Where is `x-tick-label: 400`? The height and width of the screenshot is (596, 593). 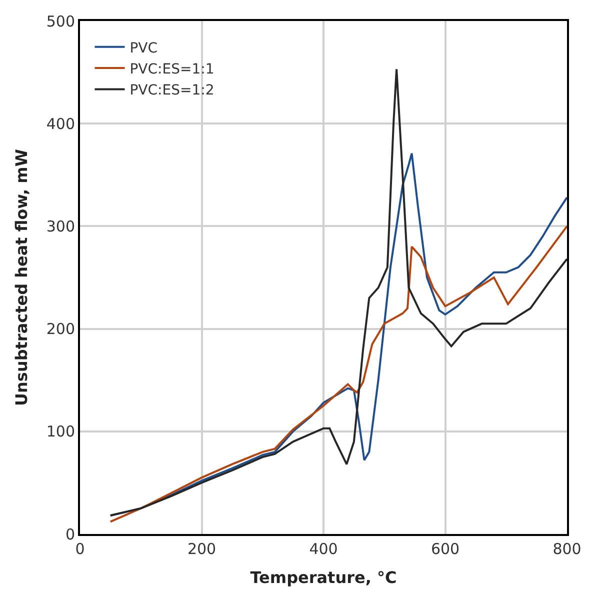
x-tick-label: 400 is located at coordinates (323, 549).